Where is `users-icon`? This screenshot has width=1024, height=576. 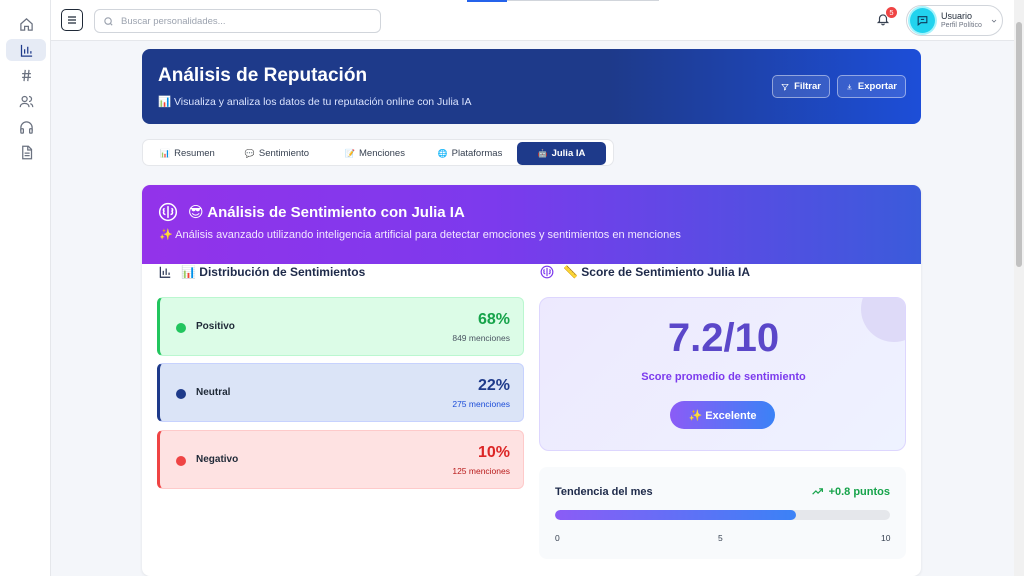
users-icon is located at coordinates (26, 101).